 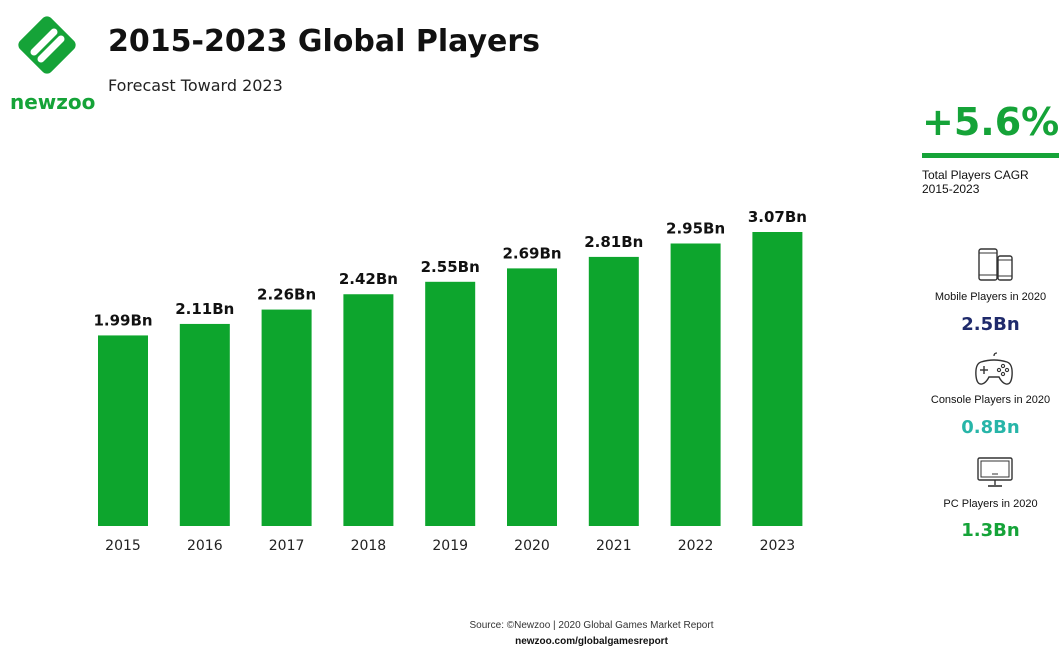 I want to click on logo-wordmark: newzoo, so click(x=53, y=102).